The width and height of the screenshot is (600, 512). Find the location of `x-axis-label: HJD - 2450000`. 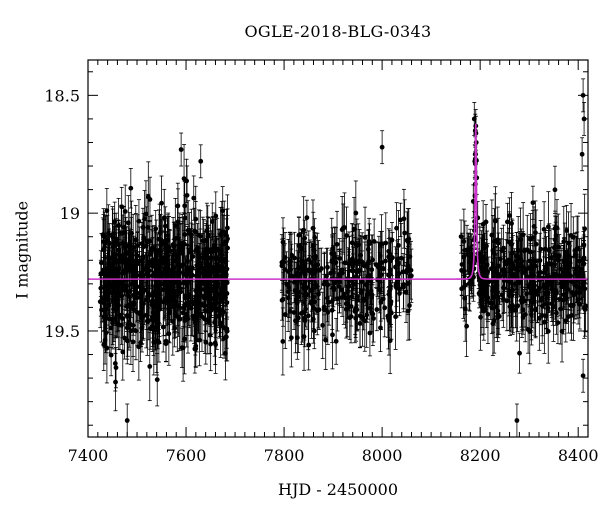

x-axis-label: HJD - 2450000 is located at coordinates (338, 489).